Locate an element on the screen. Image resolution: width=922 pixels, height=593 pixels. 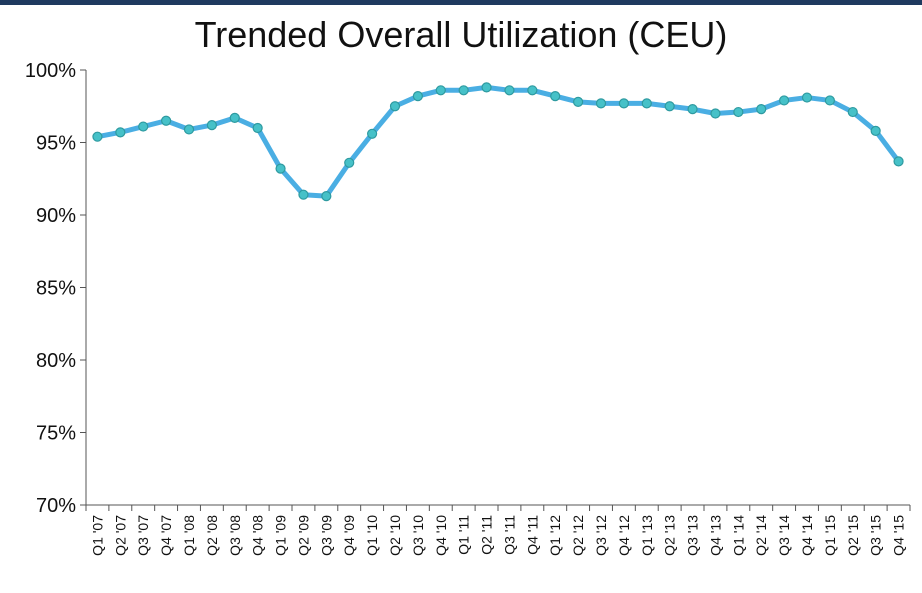
x-tick-label: Q3 '13 is located at coordinates (693, 535).